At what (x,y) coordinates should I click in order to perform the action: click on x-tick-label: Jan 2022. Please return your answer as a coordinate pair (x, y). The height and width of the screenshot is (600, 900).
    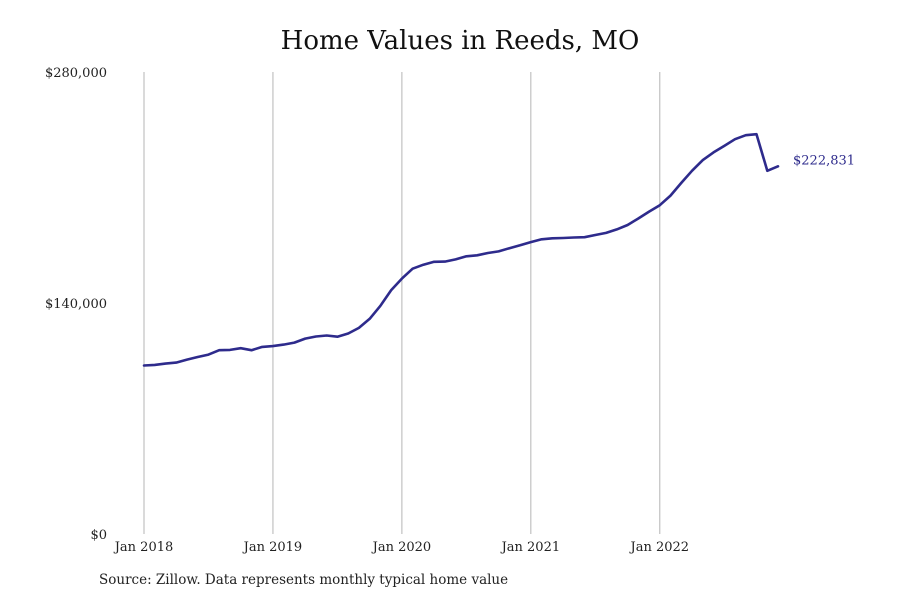
    Looking at the image, I should click on (659, 547).